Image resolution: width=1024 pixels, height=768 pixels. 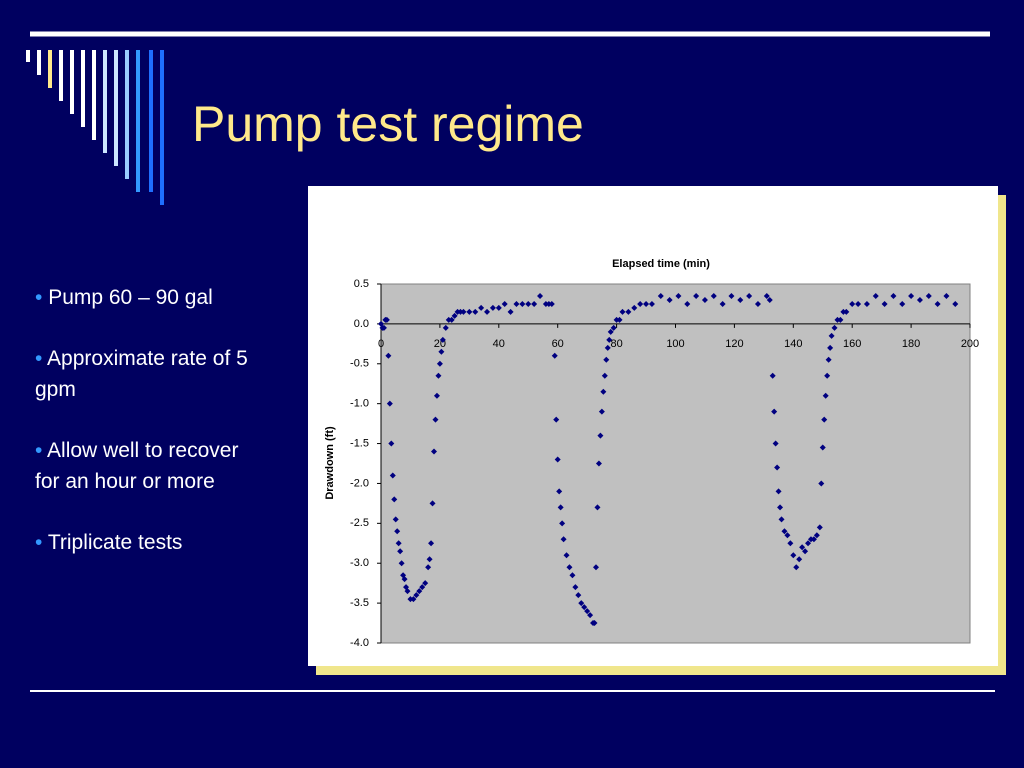 What do you see at coordinates (361, 284) in the screenshot?
I see `y-tick-label: 0.5` at bounding box center [361, 284].